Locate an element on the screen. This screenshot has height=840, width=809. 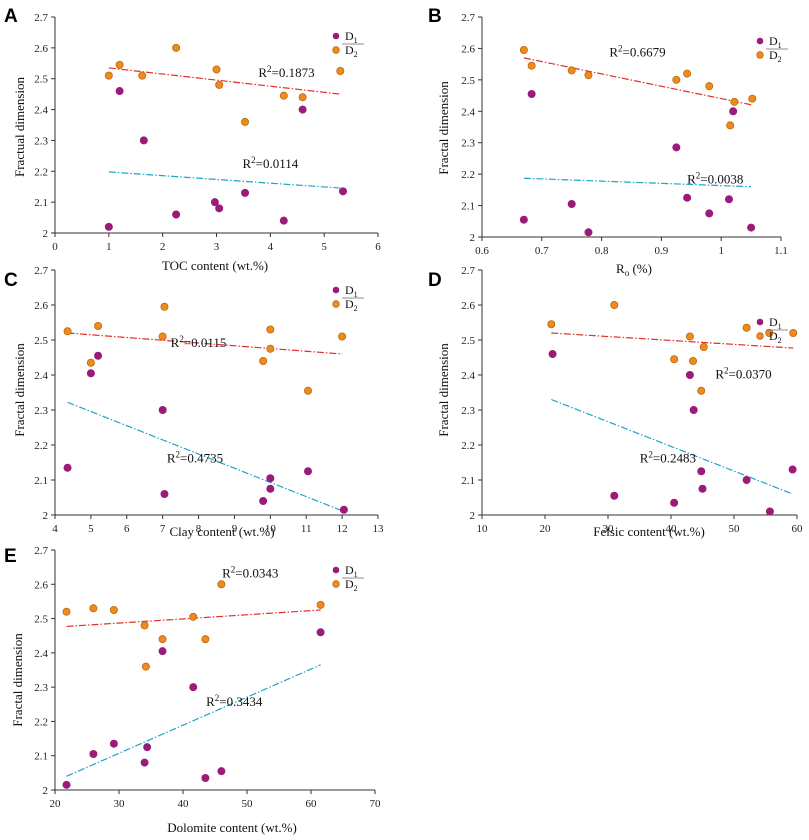
panel-d-legend-d2-main: D is located at coordinates (773, 336).